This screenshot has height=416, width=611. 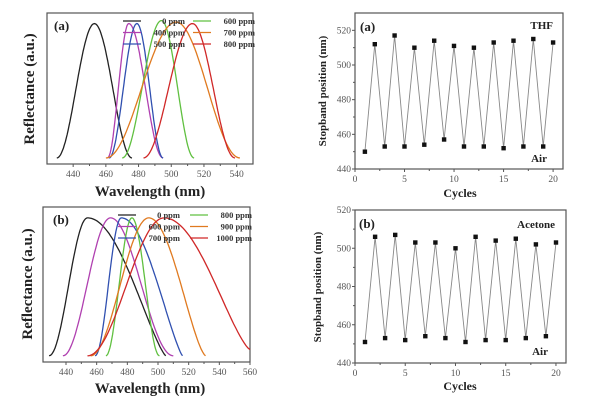 What do you see at coordinates (169, 44) in the screenshot?
I see `legend-label: 500 ppm` at bounding box center [169, 44].